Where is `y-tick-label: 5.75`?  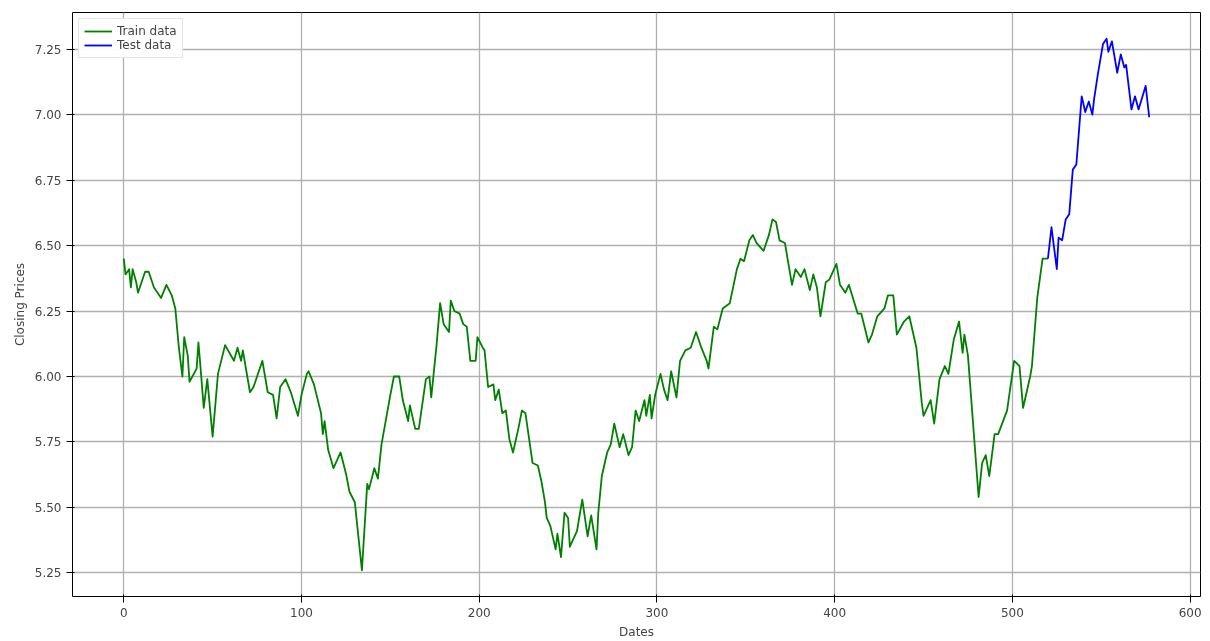 y-tick-label: 5.75 is located at coordinates (48, 442).